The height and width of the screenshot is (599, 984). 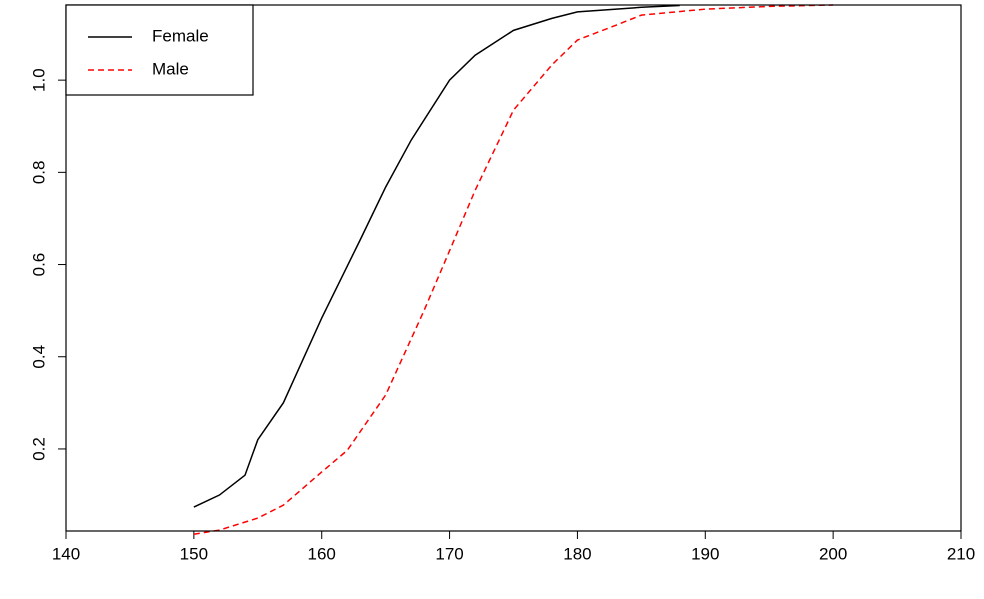 What do you see at coordinates (170, 68) in the screenshot?
I see `legend-label: Male` at bounding box center [170, 68].